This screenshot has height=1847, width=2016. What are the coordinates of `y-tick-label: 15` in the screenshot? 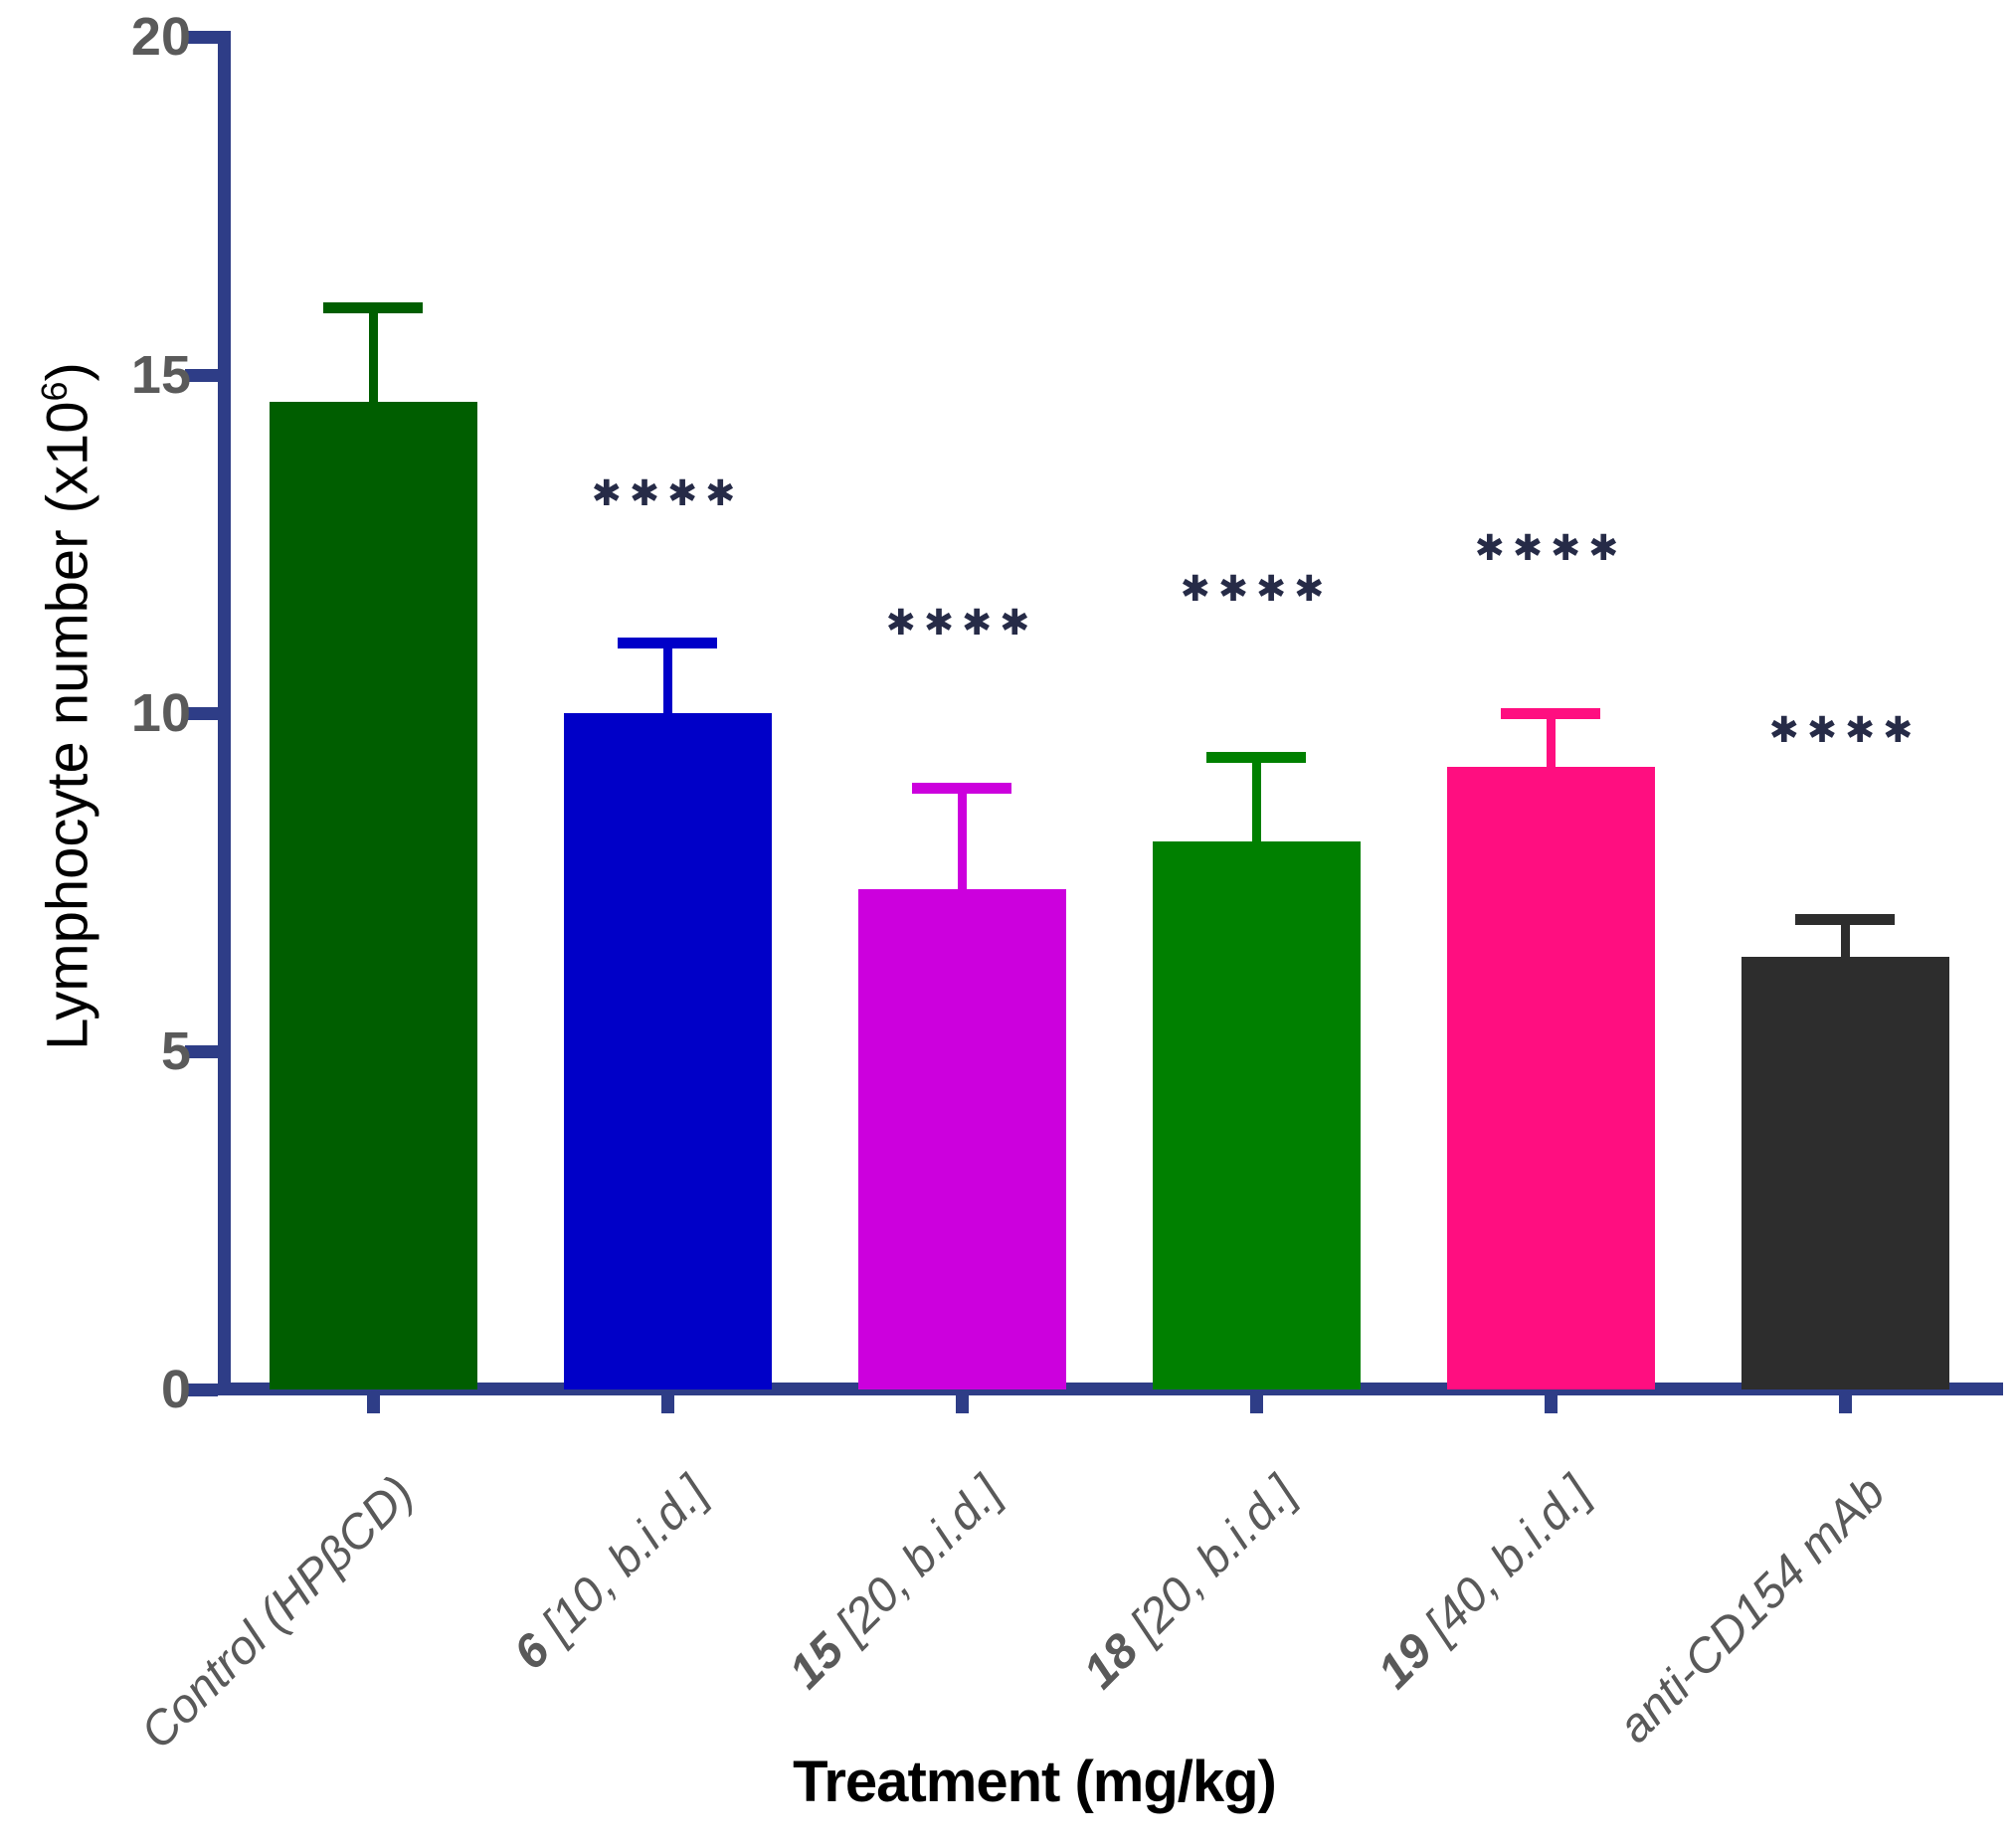 It's located at (160, 375).